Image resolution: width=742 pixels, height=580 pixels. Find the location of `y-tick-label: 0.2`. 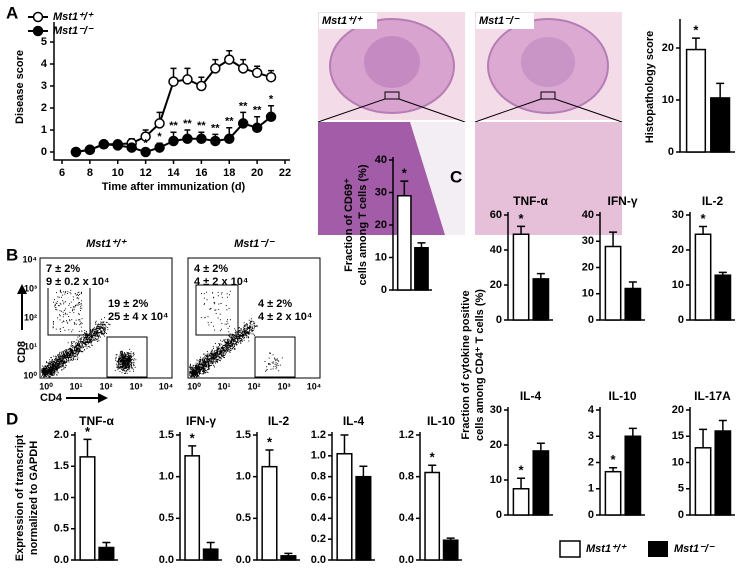

y-tick-label: 0.2 is located at coordinates (318, 539).